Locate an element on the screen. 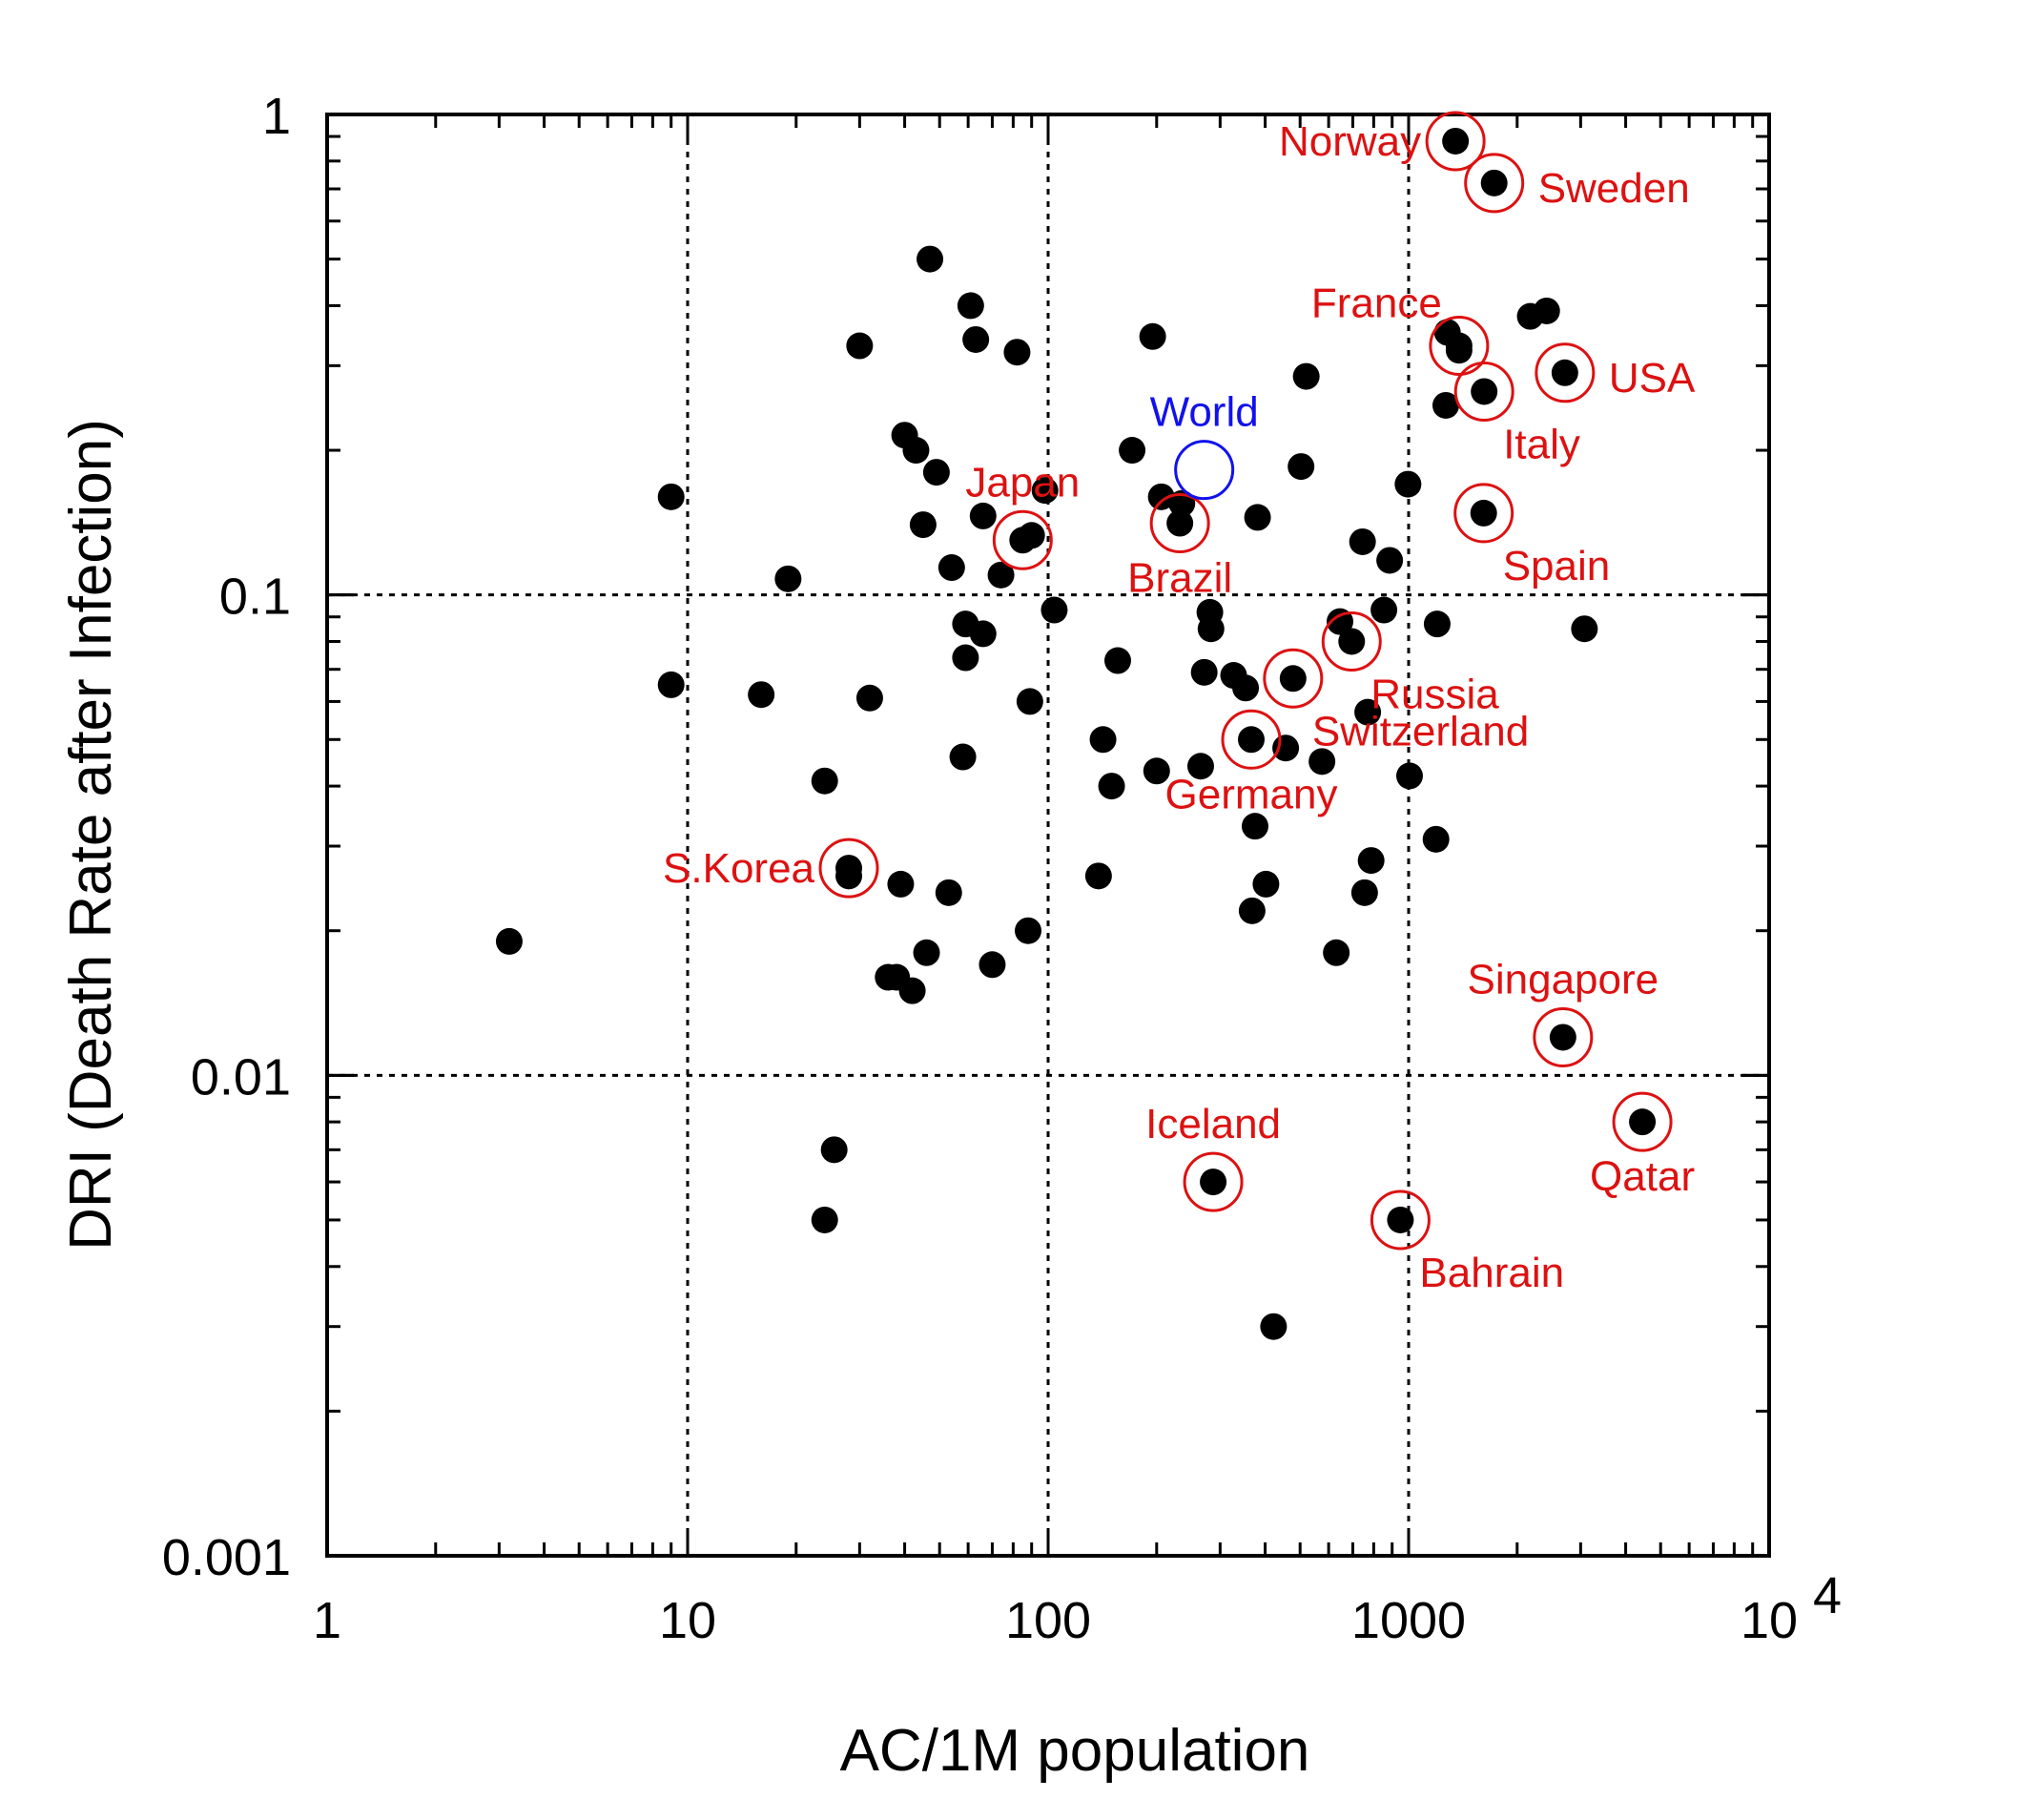  annotation-label: Bahrain is located at coordinates (1491, 1273).